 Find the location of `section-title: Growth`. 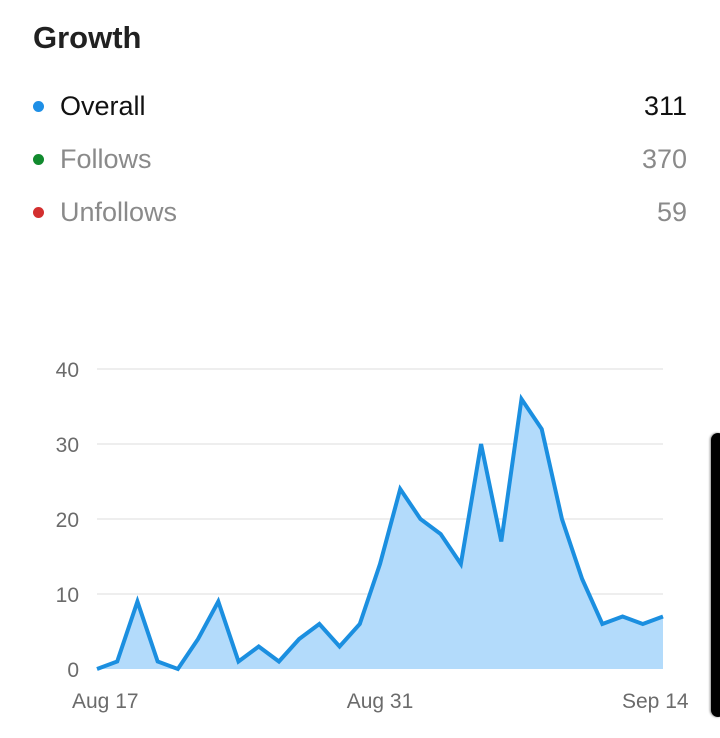

section-title: Growth is located at coordinates (87, 37).